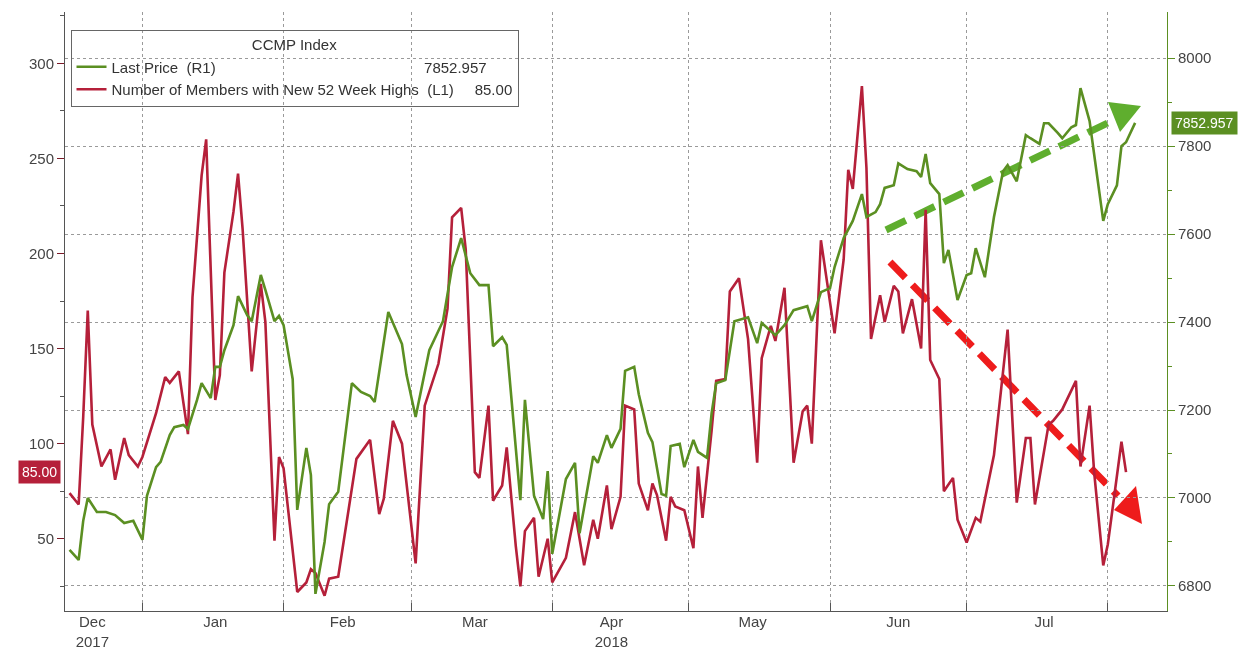 The width and height of the screenshot is (1253, 662). What do you see at coordinates (1195, 146) in the screenshot?
I see `y2-tick-label: 7800` at bounding box center [1195, 146].